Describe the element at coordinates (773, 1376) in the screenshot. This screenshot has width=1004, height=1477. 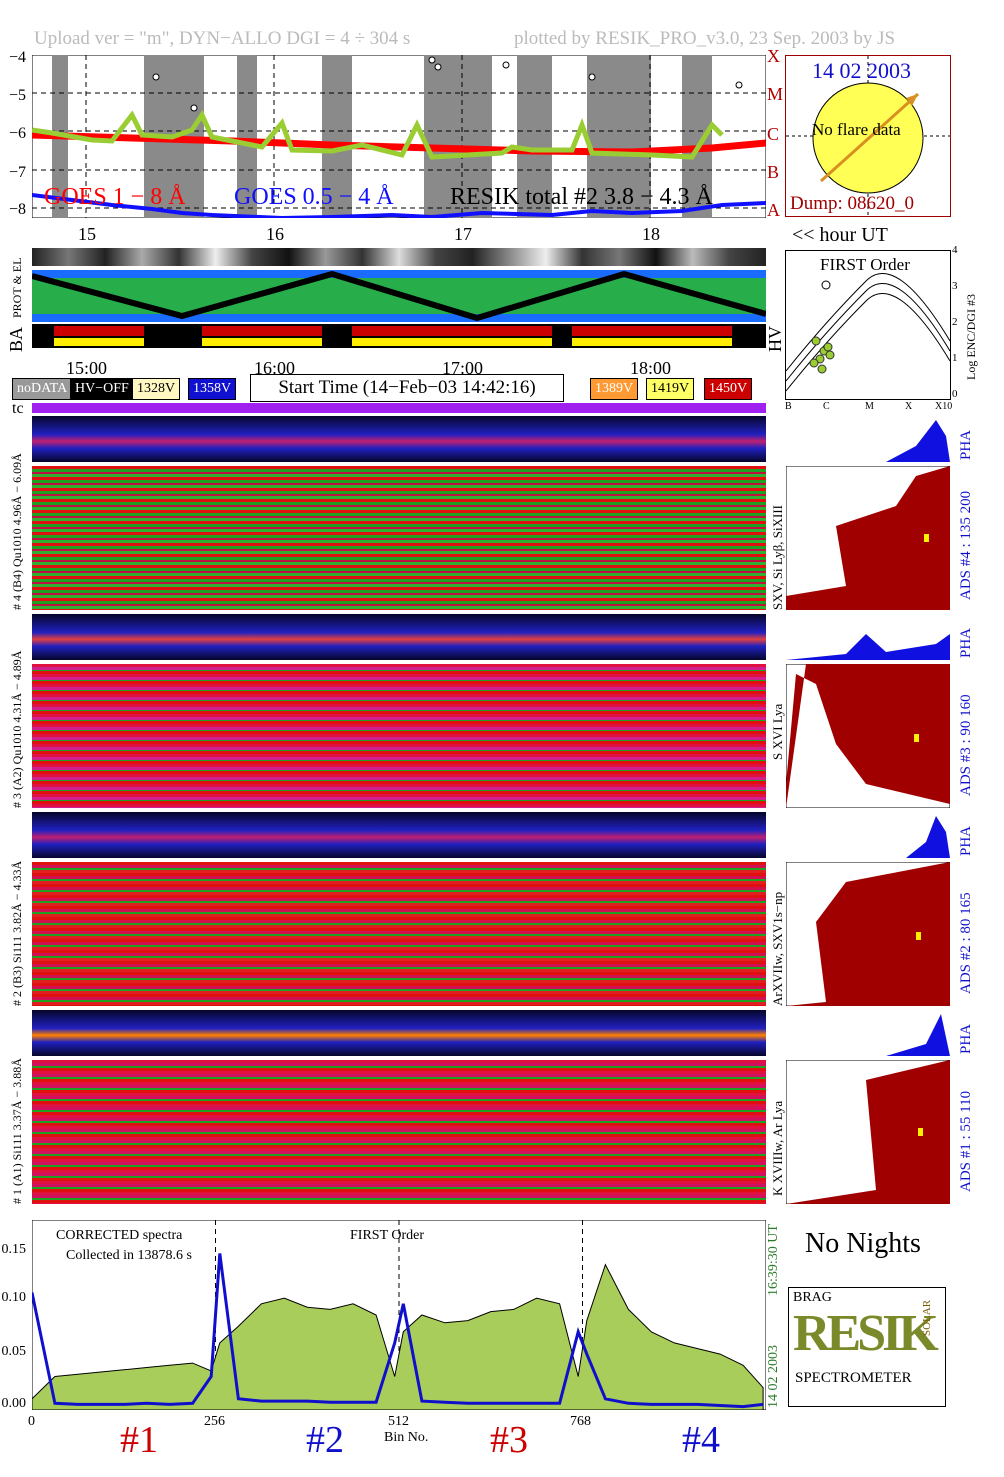
I see `spectrum-date: 14 02 2003` at that location.